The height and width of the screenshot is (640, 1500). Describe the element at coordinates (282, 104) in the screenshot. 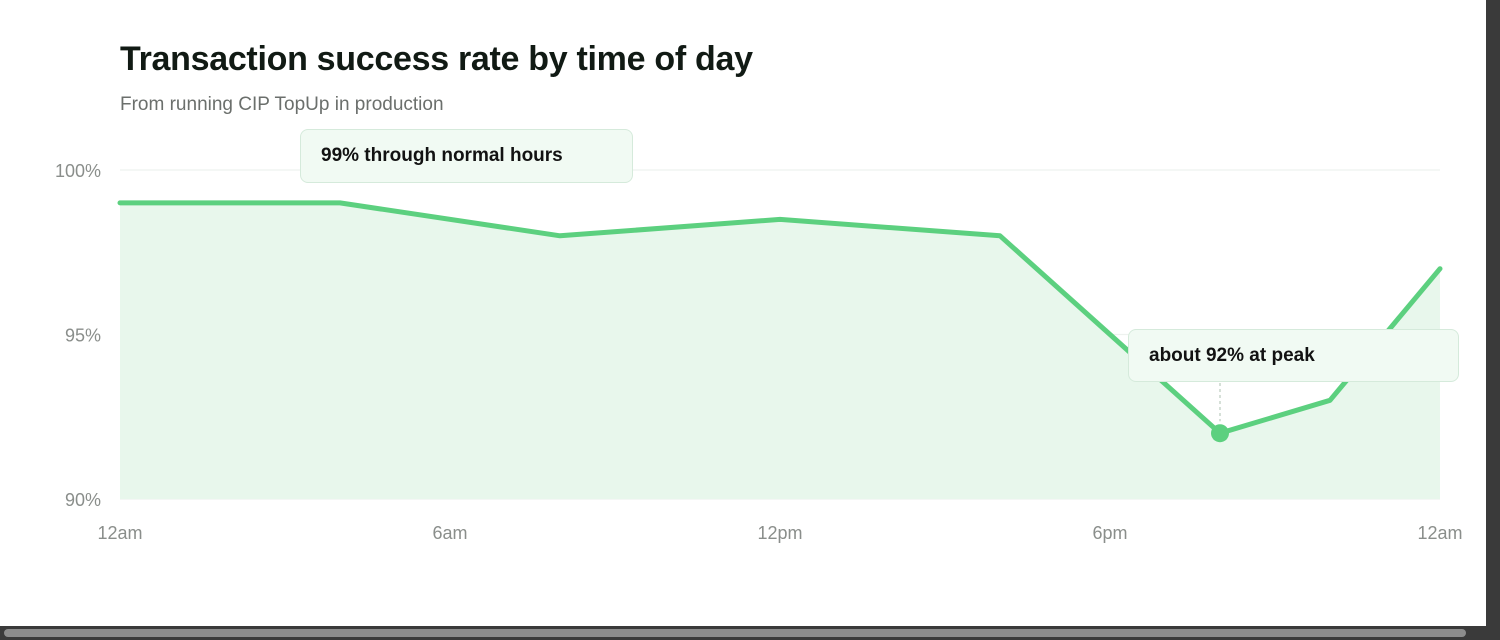

I see `chart-subtitle: From running CIP TopUp in production` at that location.